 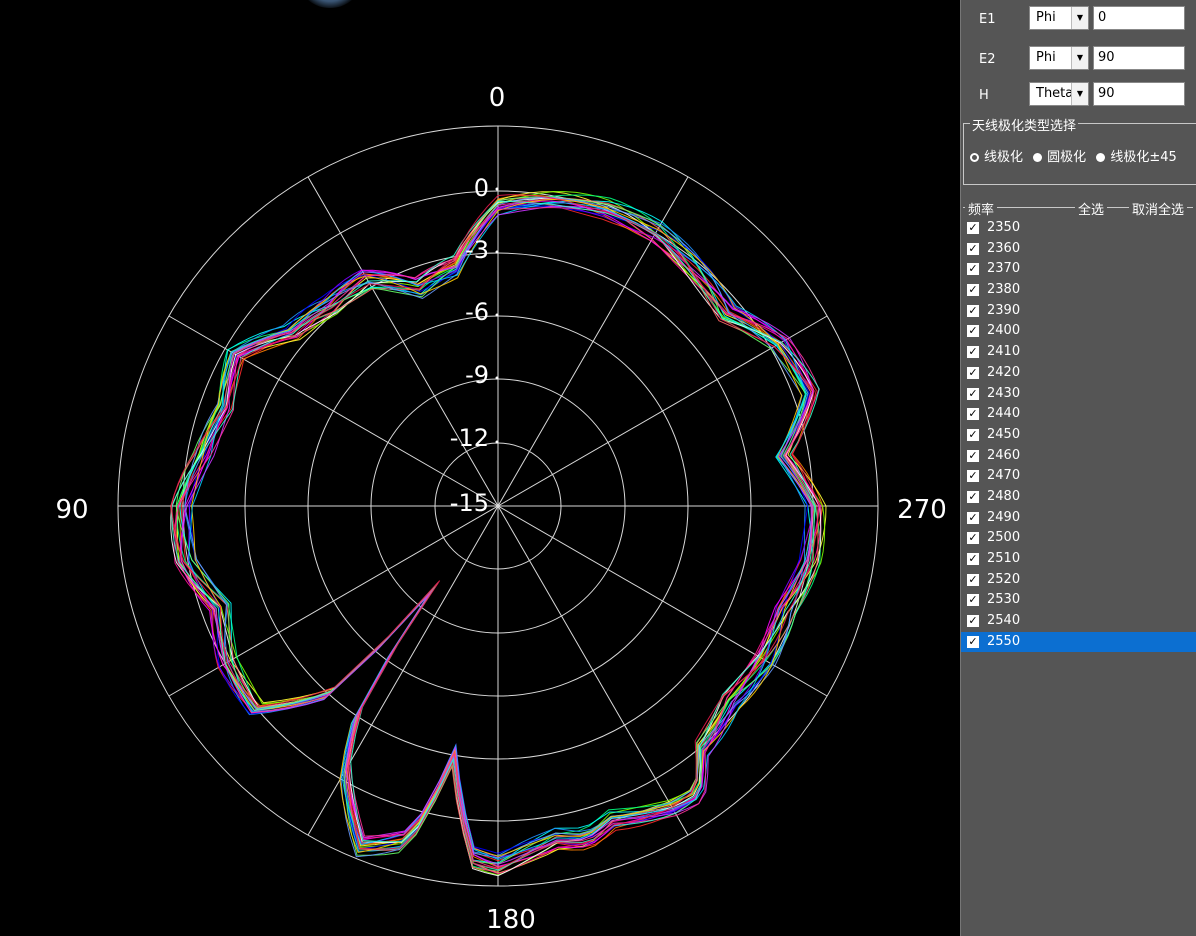 What do you see at coordinates (1078, 249) in the screenshot?
I see `frequency-list-item: ✓ 2360` at bounding box center [1078, 249].